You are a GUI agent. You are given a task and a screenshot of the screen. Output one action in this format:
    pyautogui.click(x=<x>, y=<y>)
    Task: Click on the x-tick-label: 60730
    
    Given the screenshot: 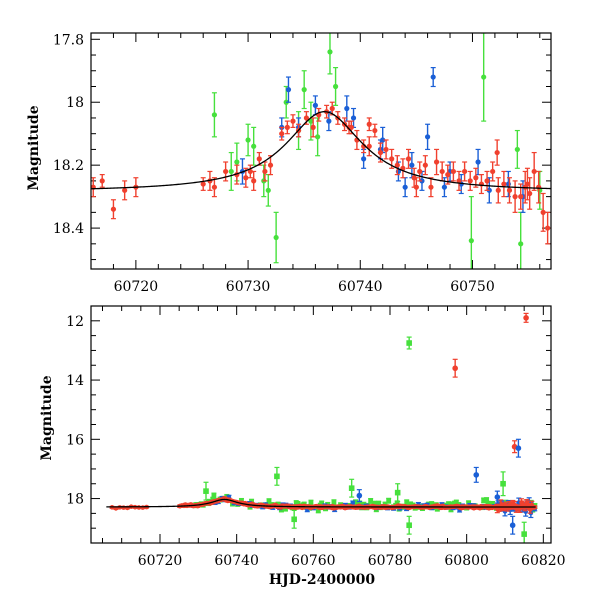 What is the action you would take?
    pyautogui.click(x=248, y=287)
    